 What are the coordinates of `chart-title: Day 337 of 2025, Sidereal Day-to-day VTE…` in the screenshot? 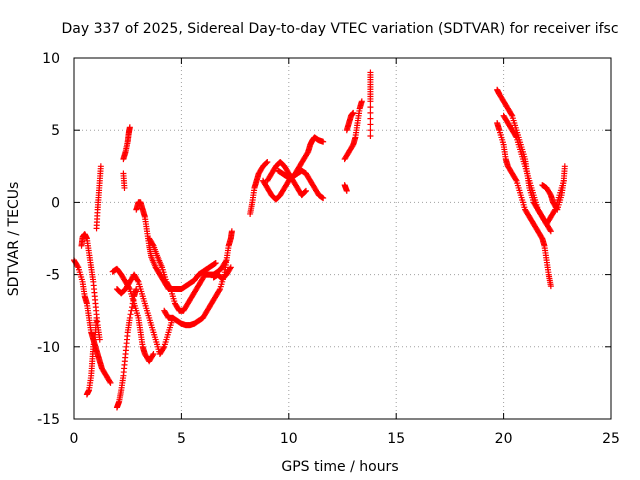 It's located at (339, 29).